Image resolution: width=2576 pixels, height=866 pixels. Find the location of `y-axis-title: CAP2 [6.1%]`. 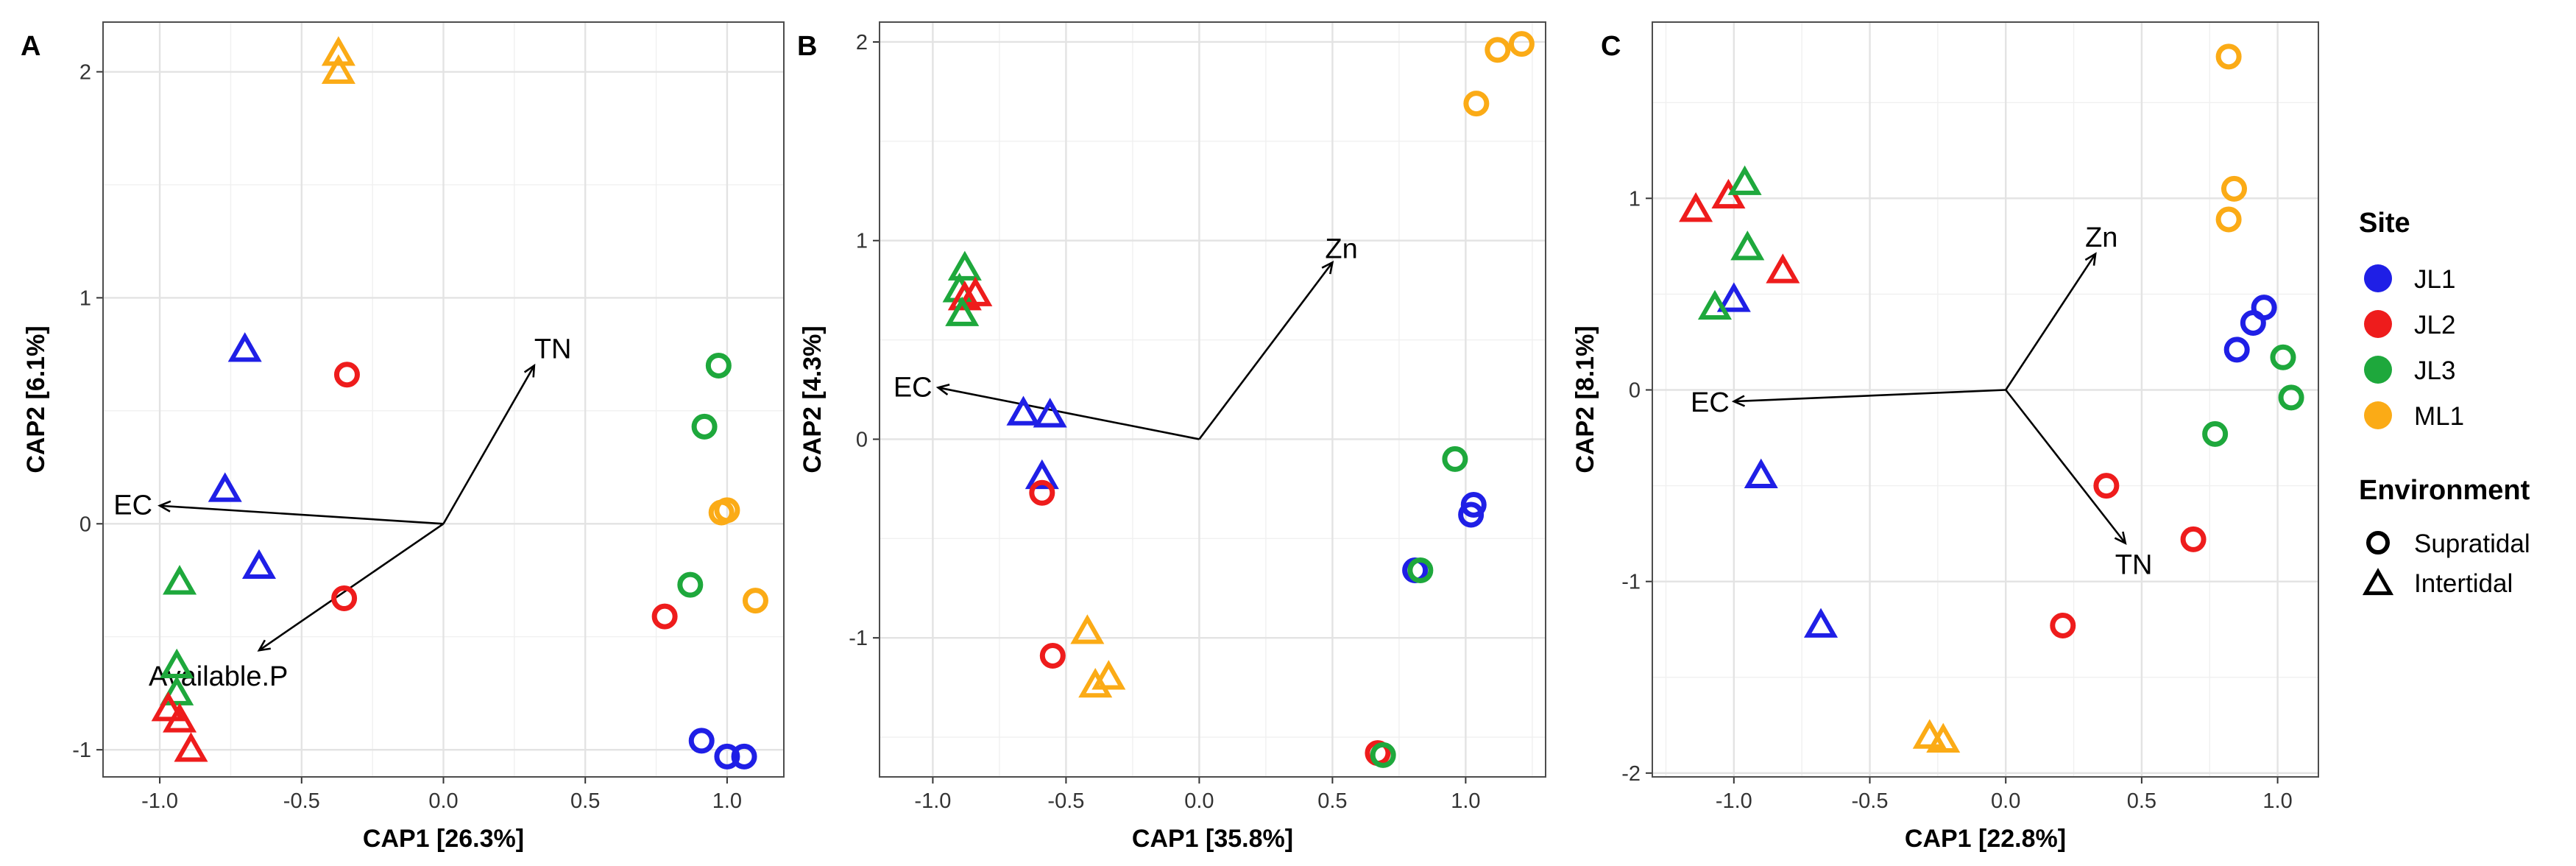

y-axis-title: CAP2 [6.1%] is located at coordinates (36, 399).